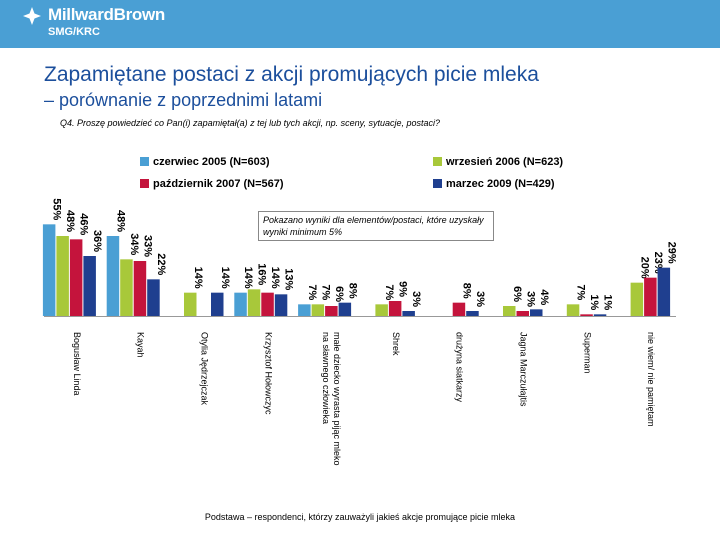 This screenshot has width=720, height=540. Describe the element at coordinates (84, 224) in the screenshot. I see `data-label: 46%` at that location.